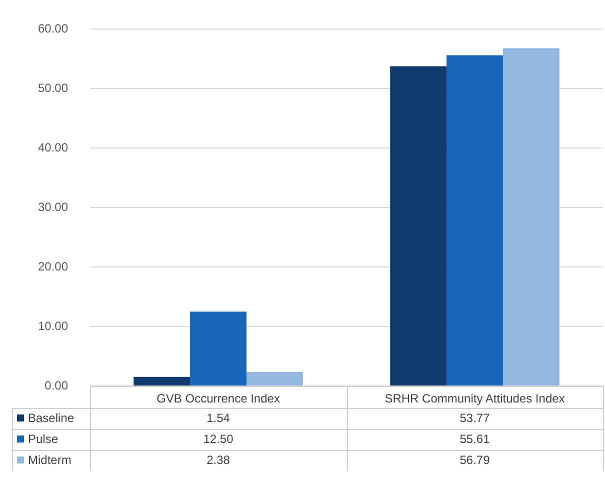 This screenshot has height=478, width=605. I want to click on y-tick-label: 0.00, so click(56, 385).